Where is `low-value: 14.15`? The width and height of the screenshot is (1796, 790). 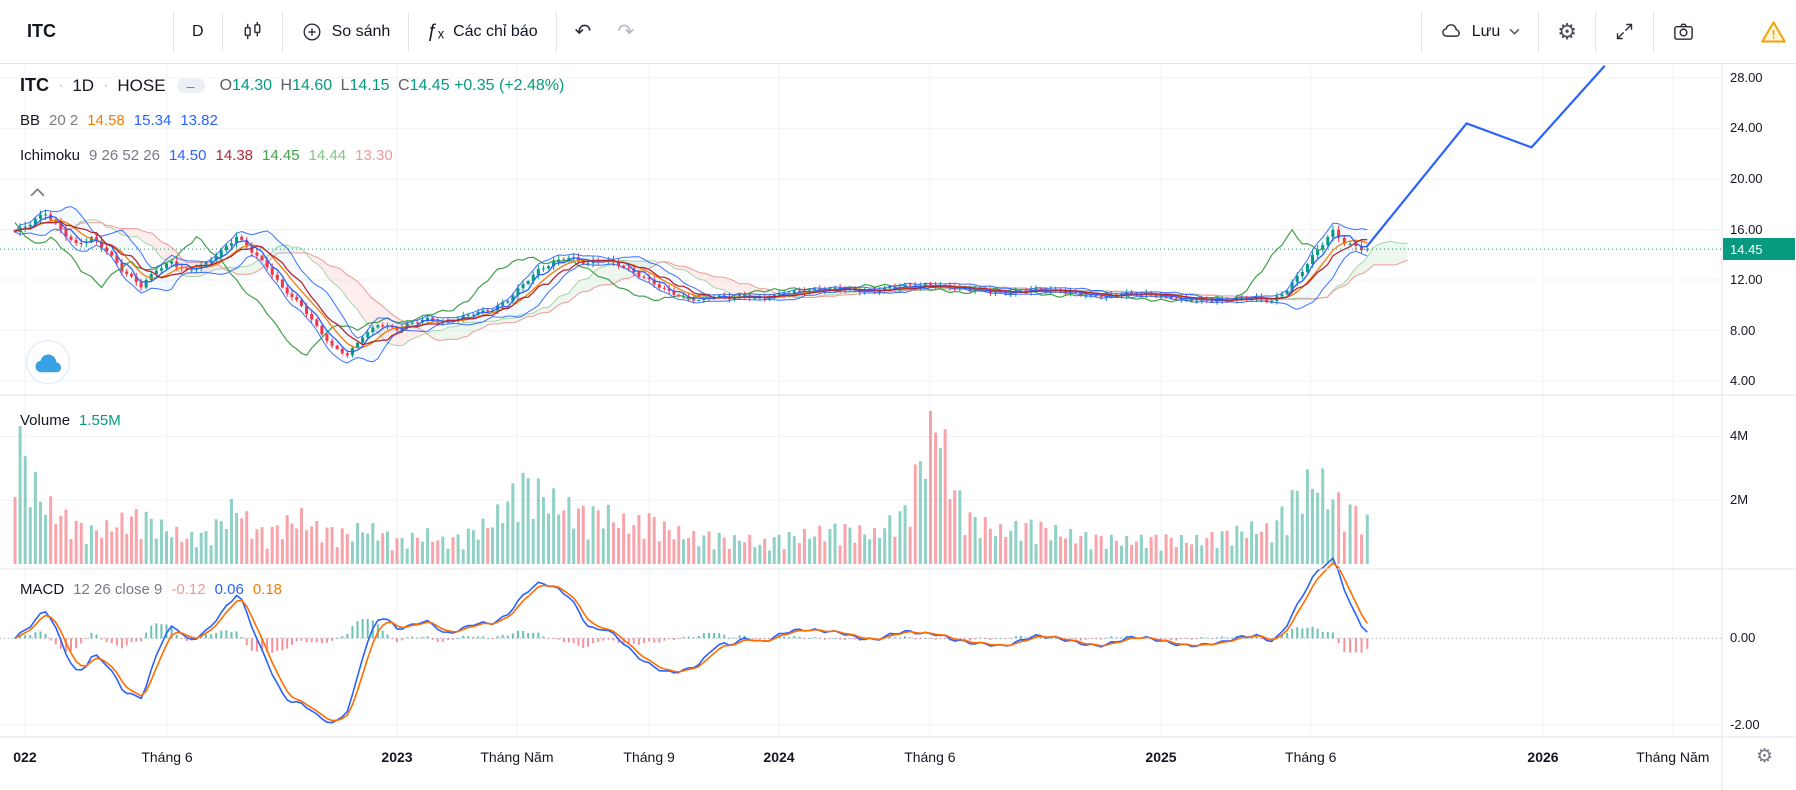 low-value: 14.15 is located at coordinates (369, 85).